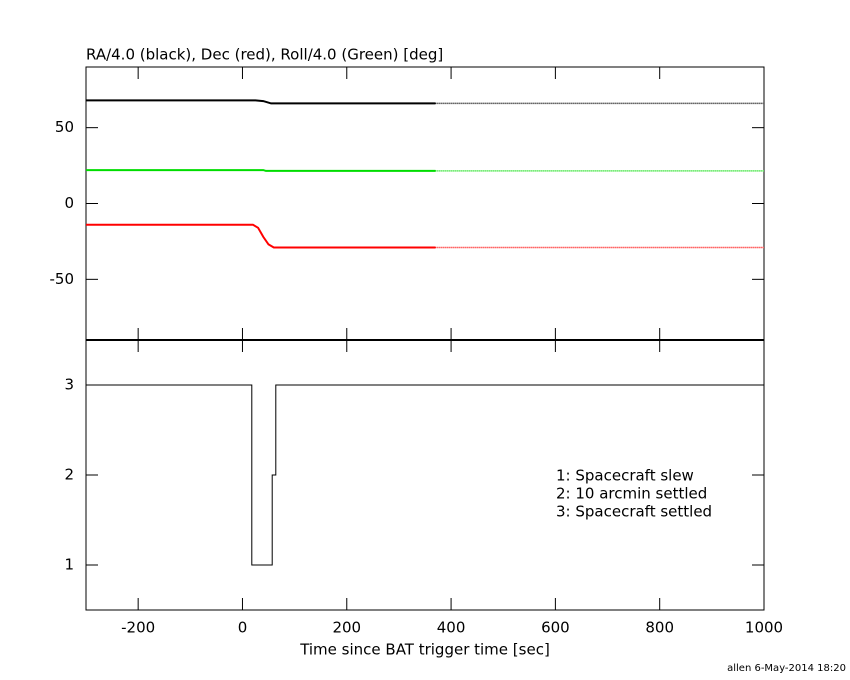  Describe the element at coordinates (62, 279) in the screenshot. I see `y-tick-label: -50` at that location.